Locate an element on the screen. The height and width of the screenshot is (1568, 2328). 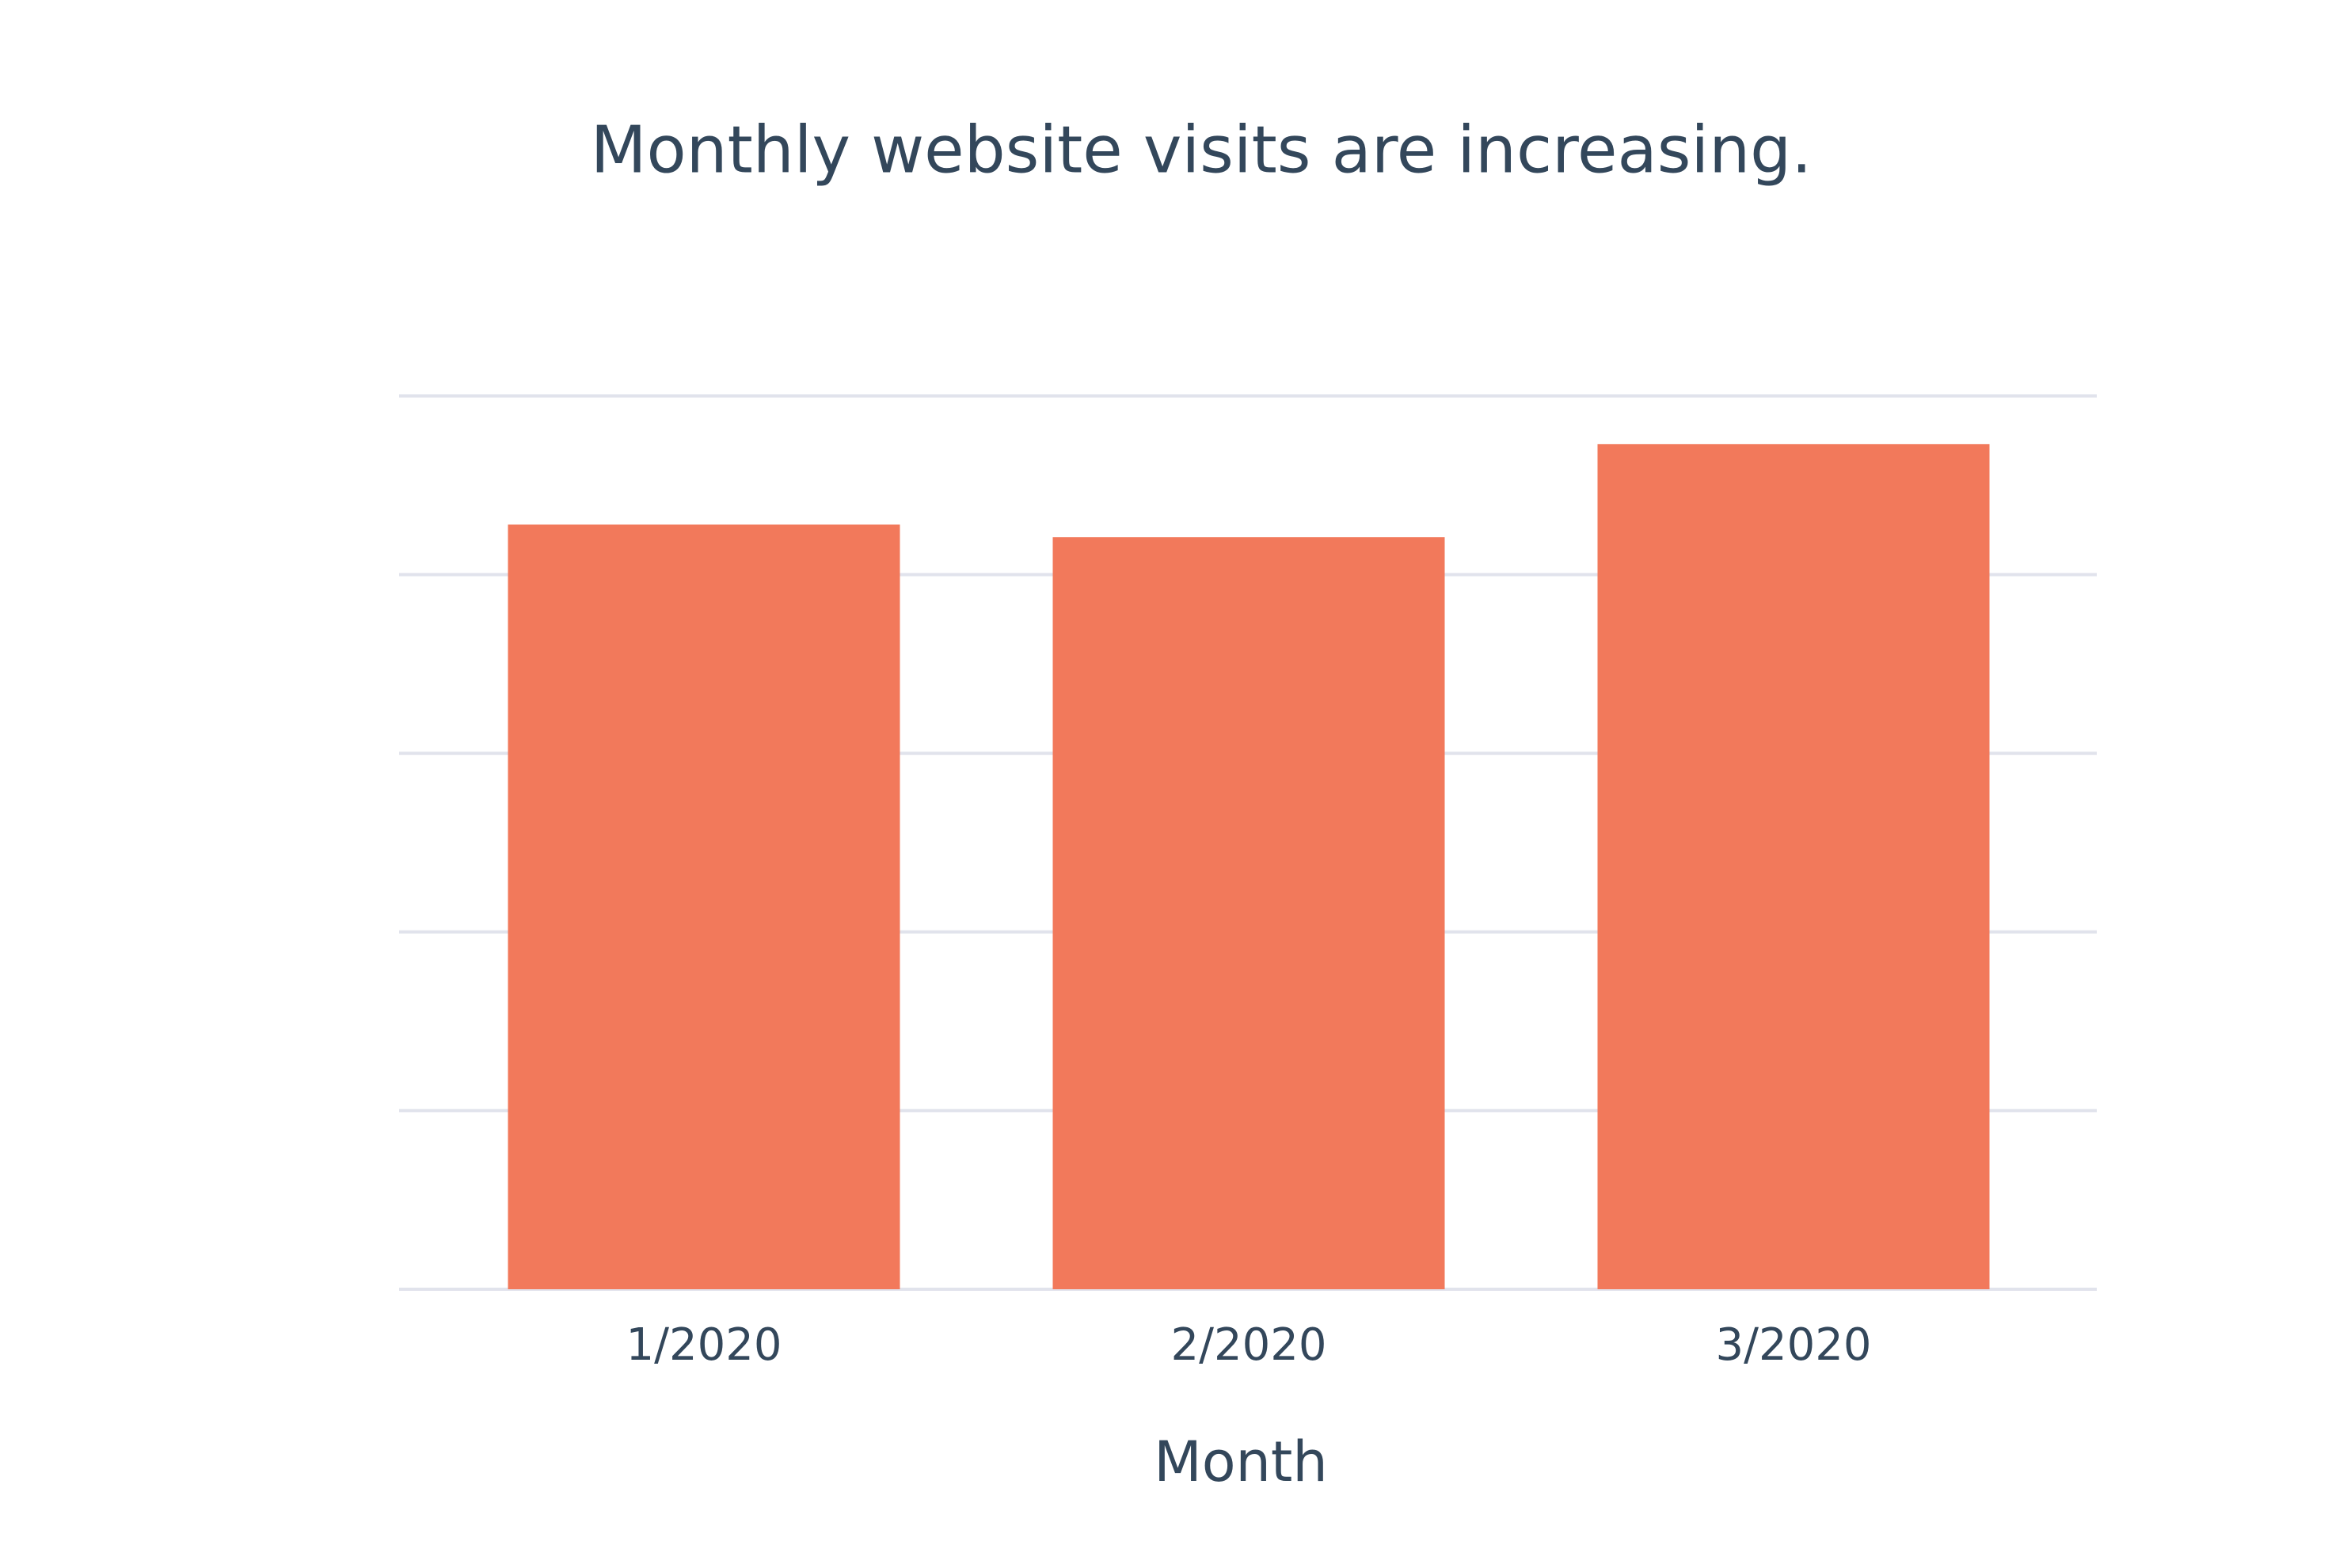
x-tick-label: 1/2020 is located at coordinates (704, 1345).